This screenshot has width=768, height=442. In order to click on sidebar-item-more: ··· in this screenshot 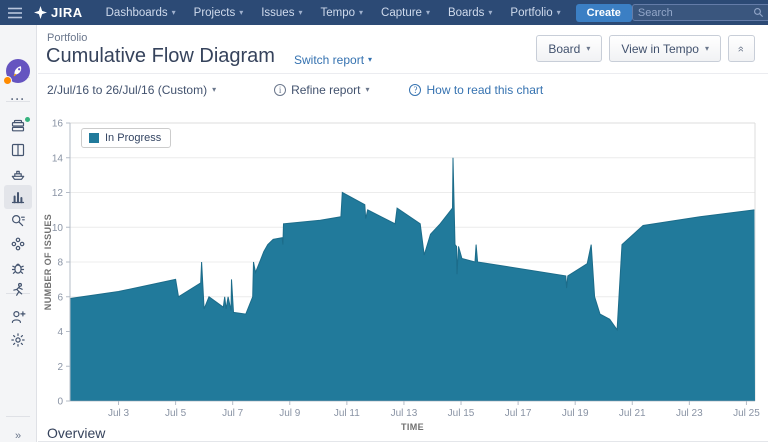, I will do `click(18, 99)`.